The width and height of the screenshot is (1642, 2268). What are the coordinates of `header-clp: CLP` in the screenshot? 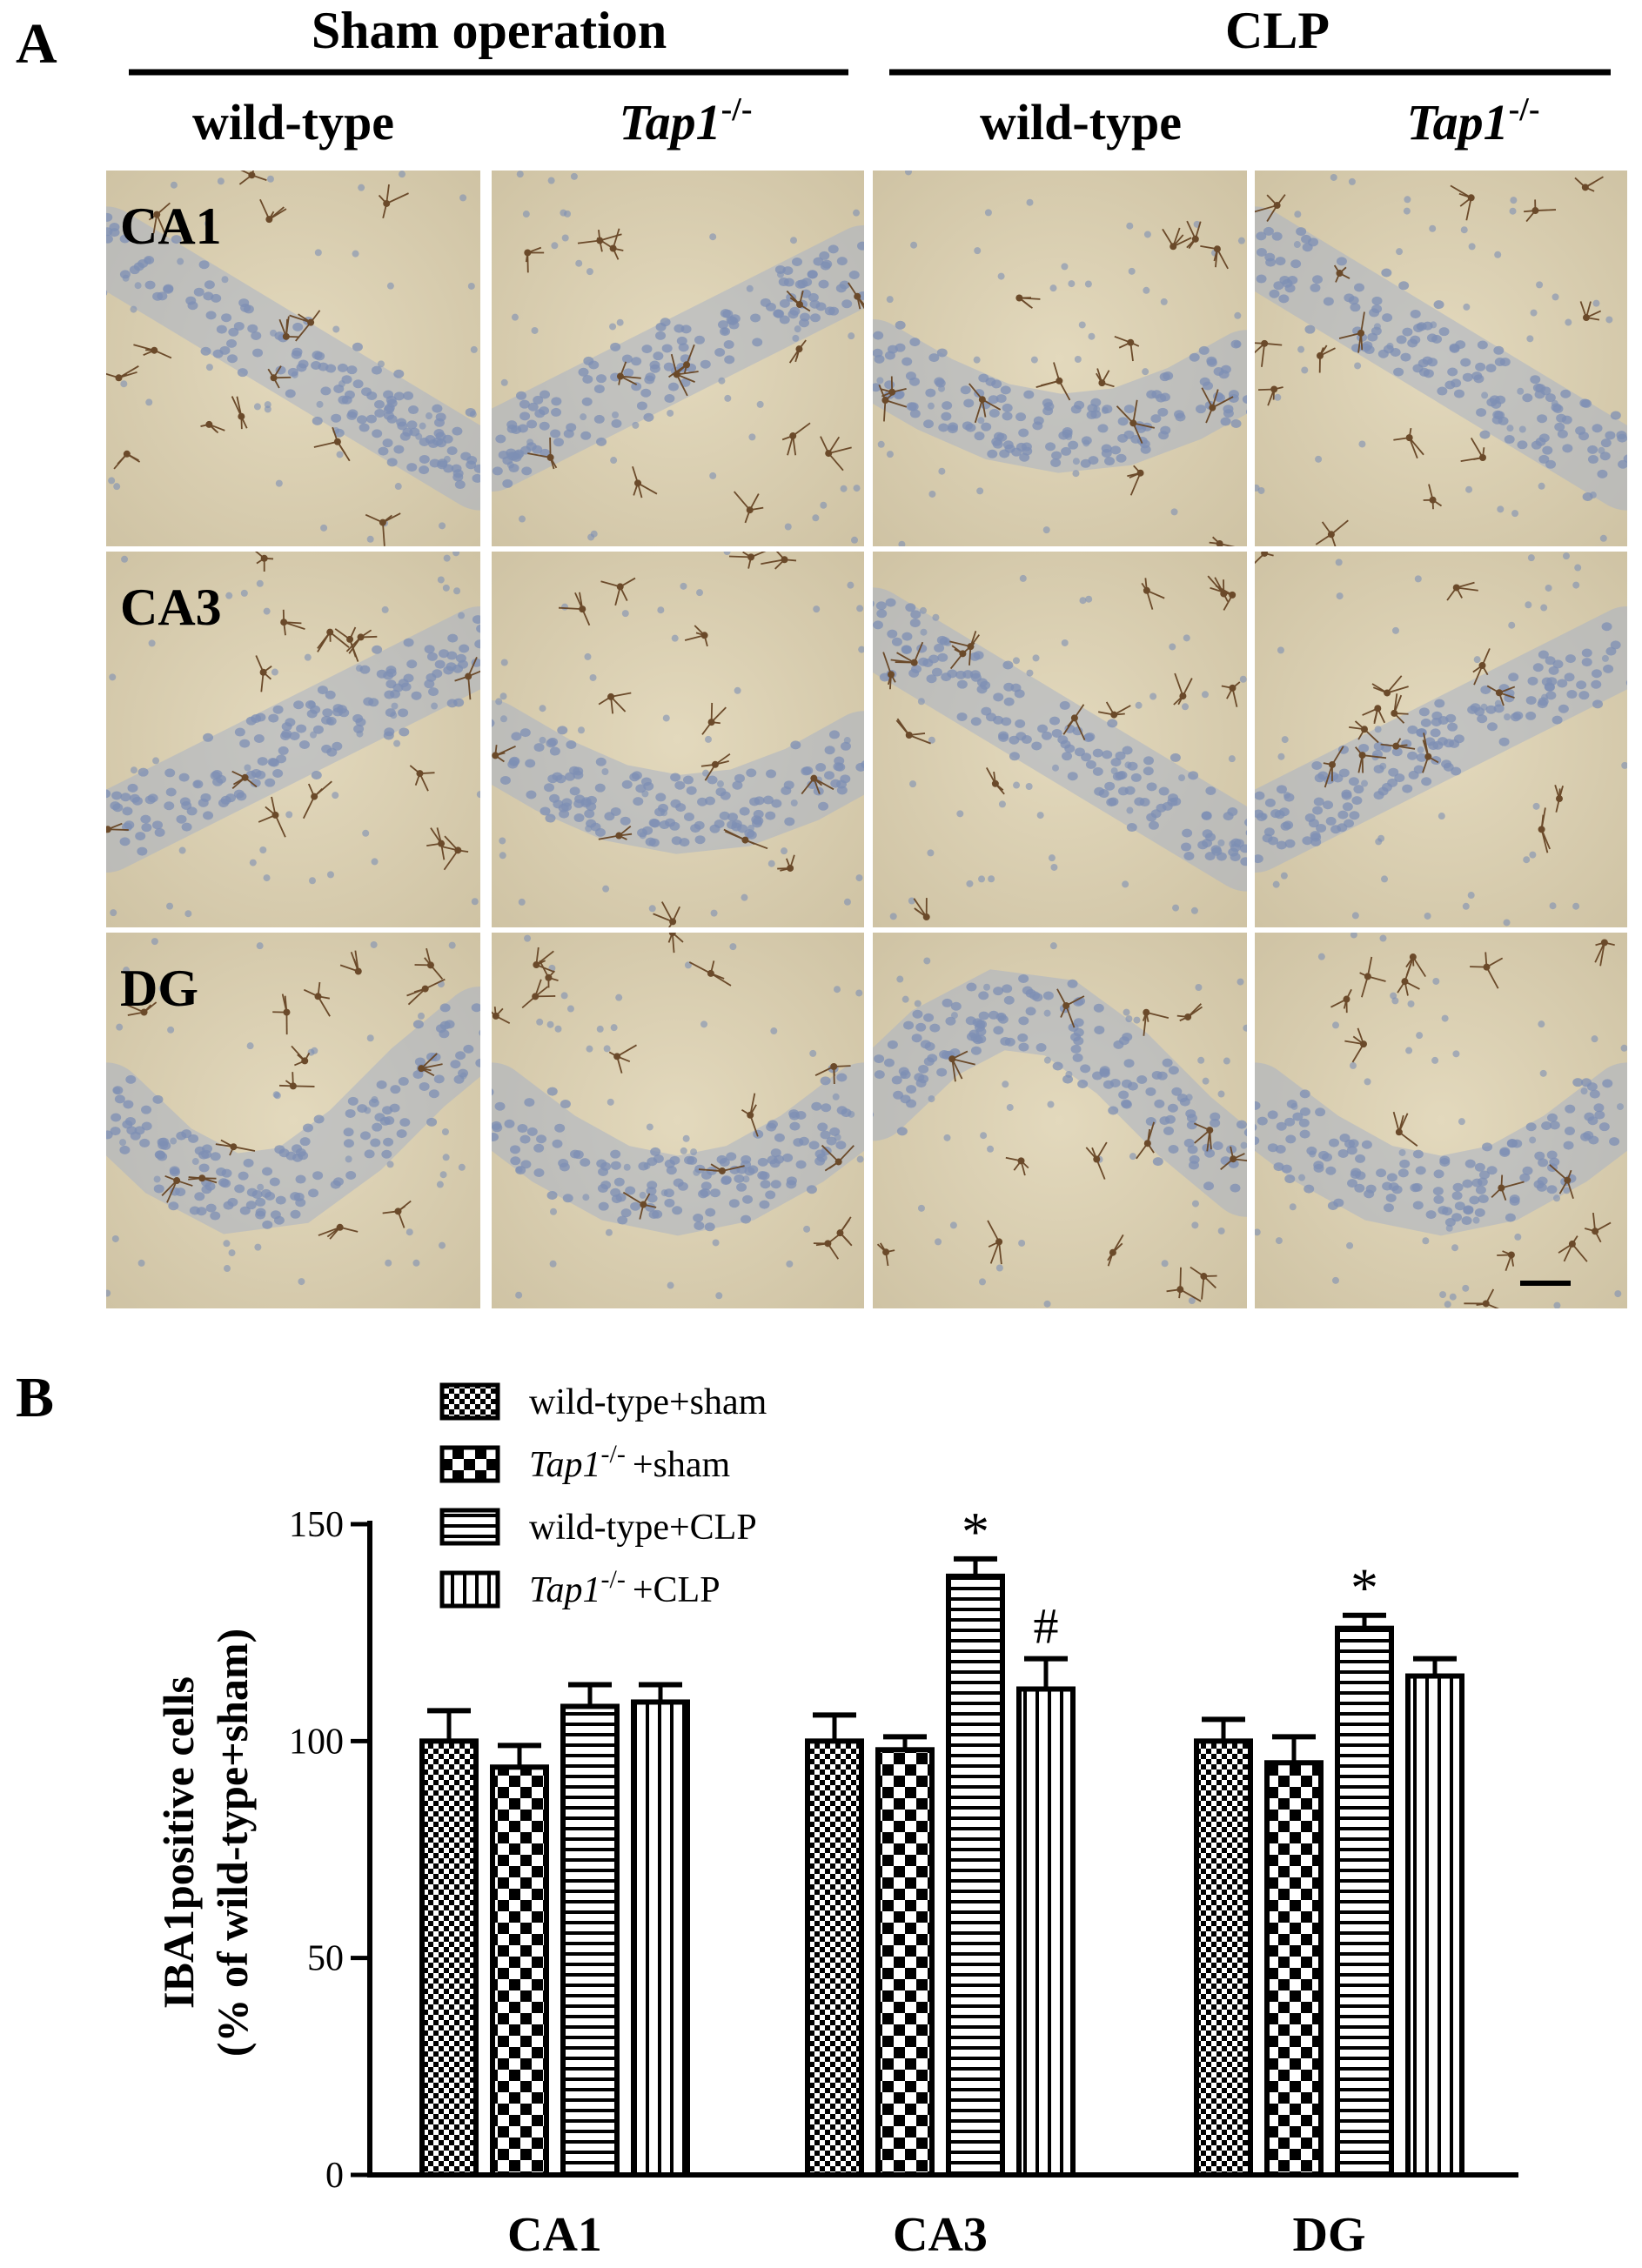 It's located at (1277, 31).